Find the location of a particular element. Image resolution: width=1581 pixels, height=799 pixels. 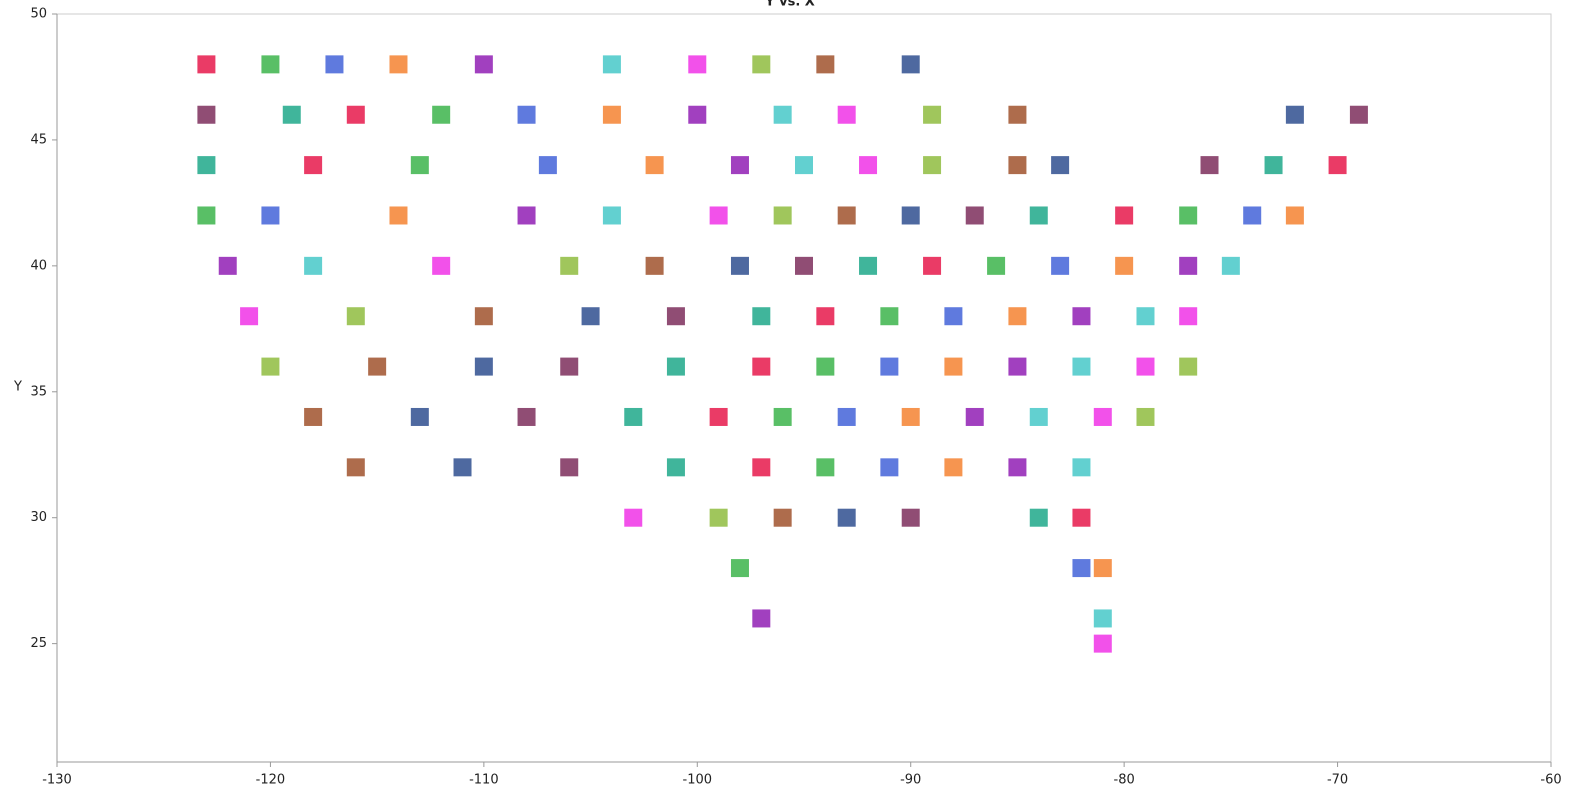

x-tick-label: -60 is located at coordinates (1550, 780).